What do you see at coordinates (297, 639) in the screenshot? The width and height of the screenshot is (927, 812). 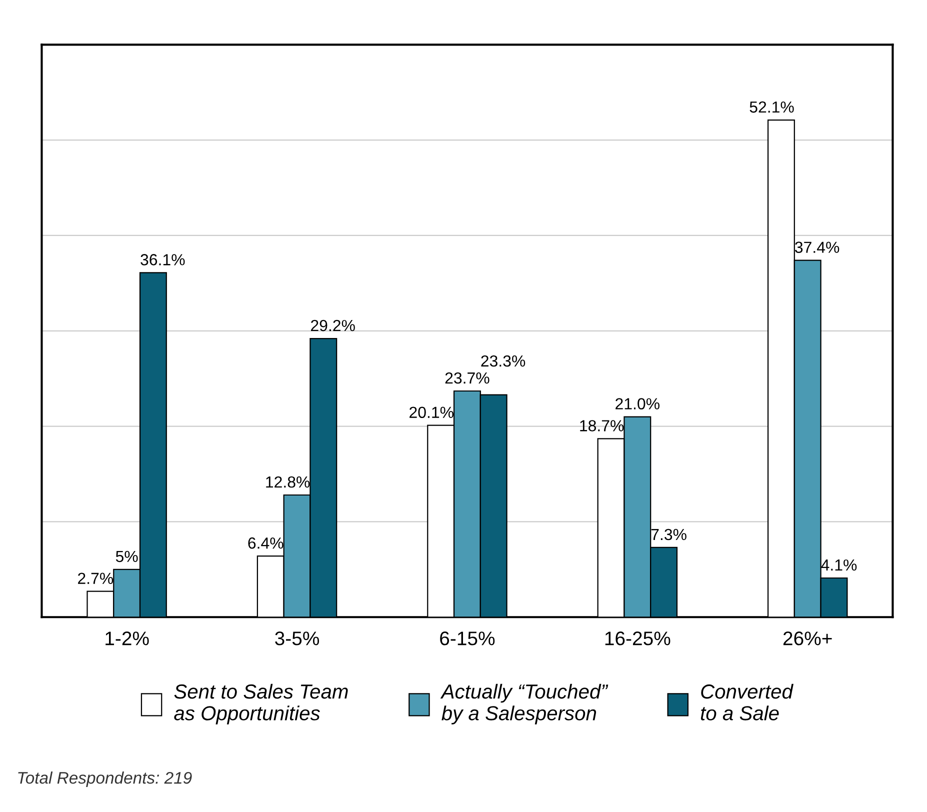 I see `x-tick-label: 3-5%` at bounding box center [297, 639].